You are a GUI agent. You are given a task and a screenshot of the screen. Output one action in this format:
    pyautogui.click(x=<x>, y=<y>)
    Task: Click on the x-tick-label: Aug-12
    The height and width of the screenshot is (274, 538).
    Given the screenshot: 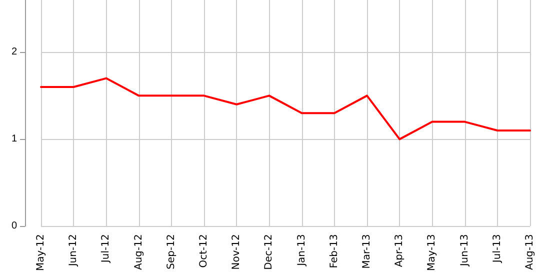 What is the action you would take?
    pyautogui.click(x=138, y=252)
    